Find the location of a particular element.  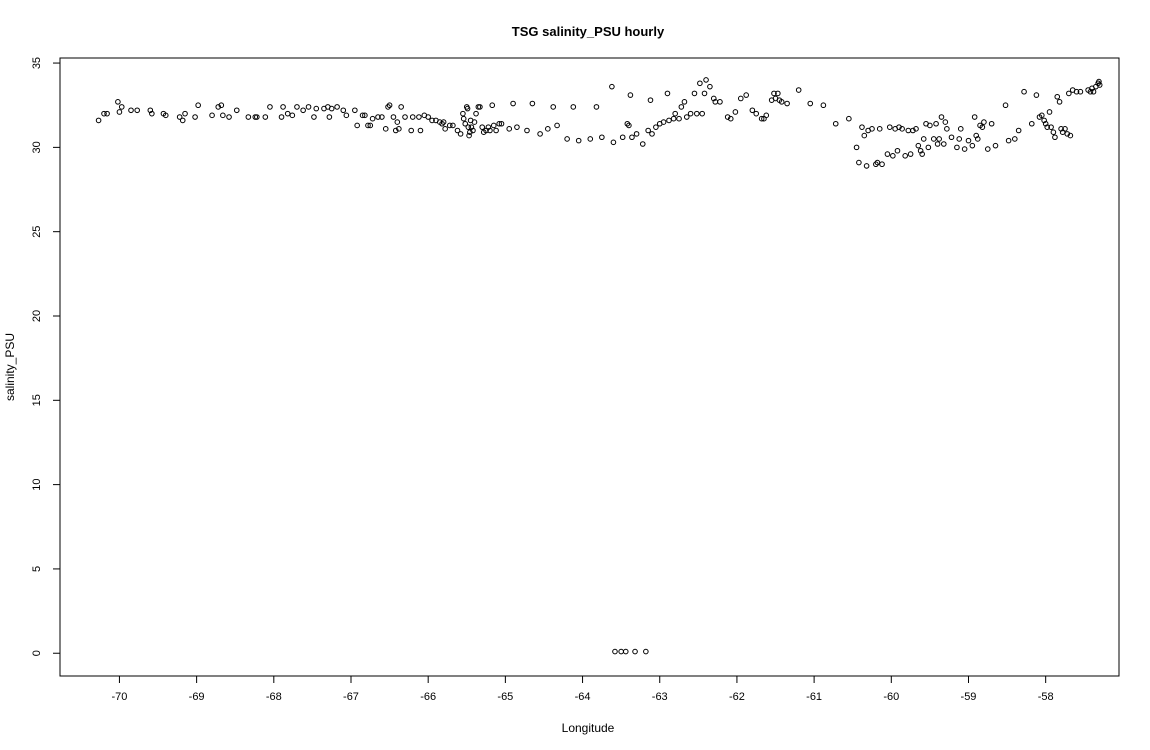

x-tick-label: -58 is located at coordinates (1046, 697).